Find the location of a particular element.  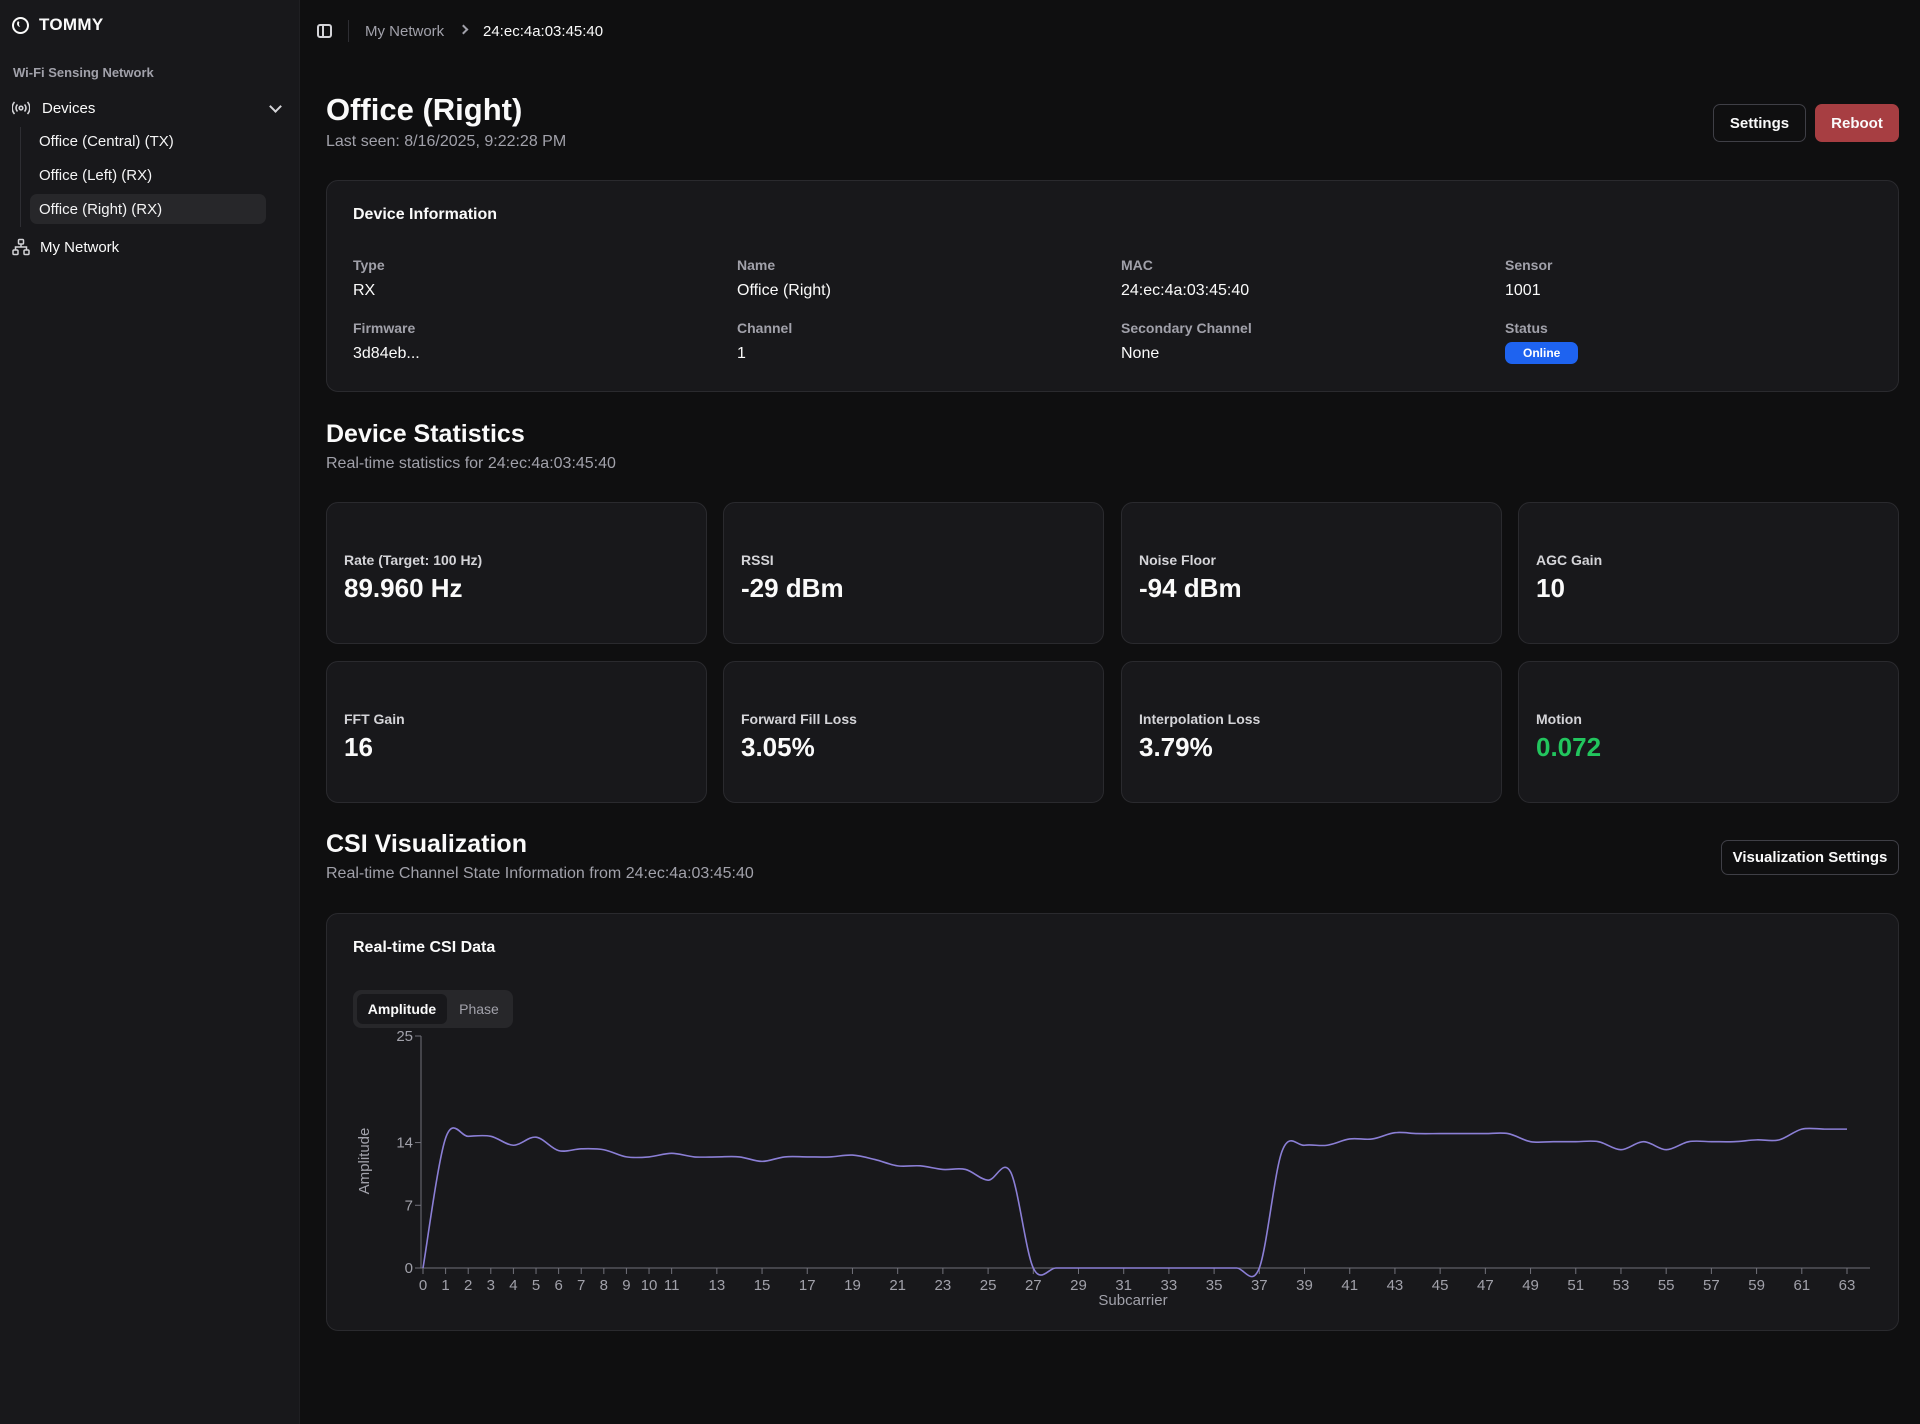

x-tick-label: 53 is located at coordinates (1621, 1285).